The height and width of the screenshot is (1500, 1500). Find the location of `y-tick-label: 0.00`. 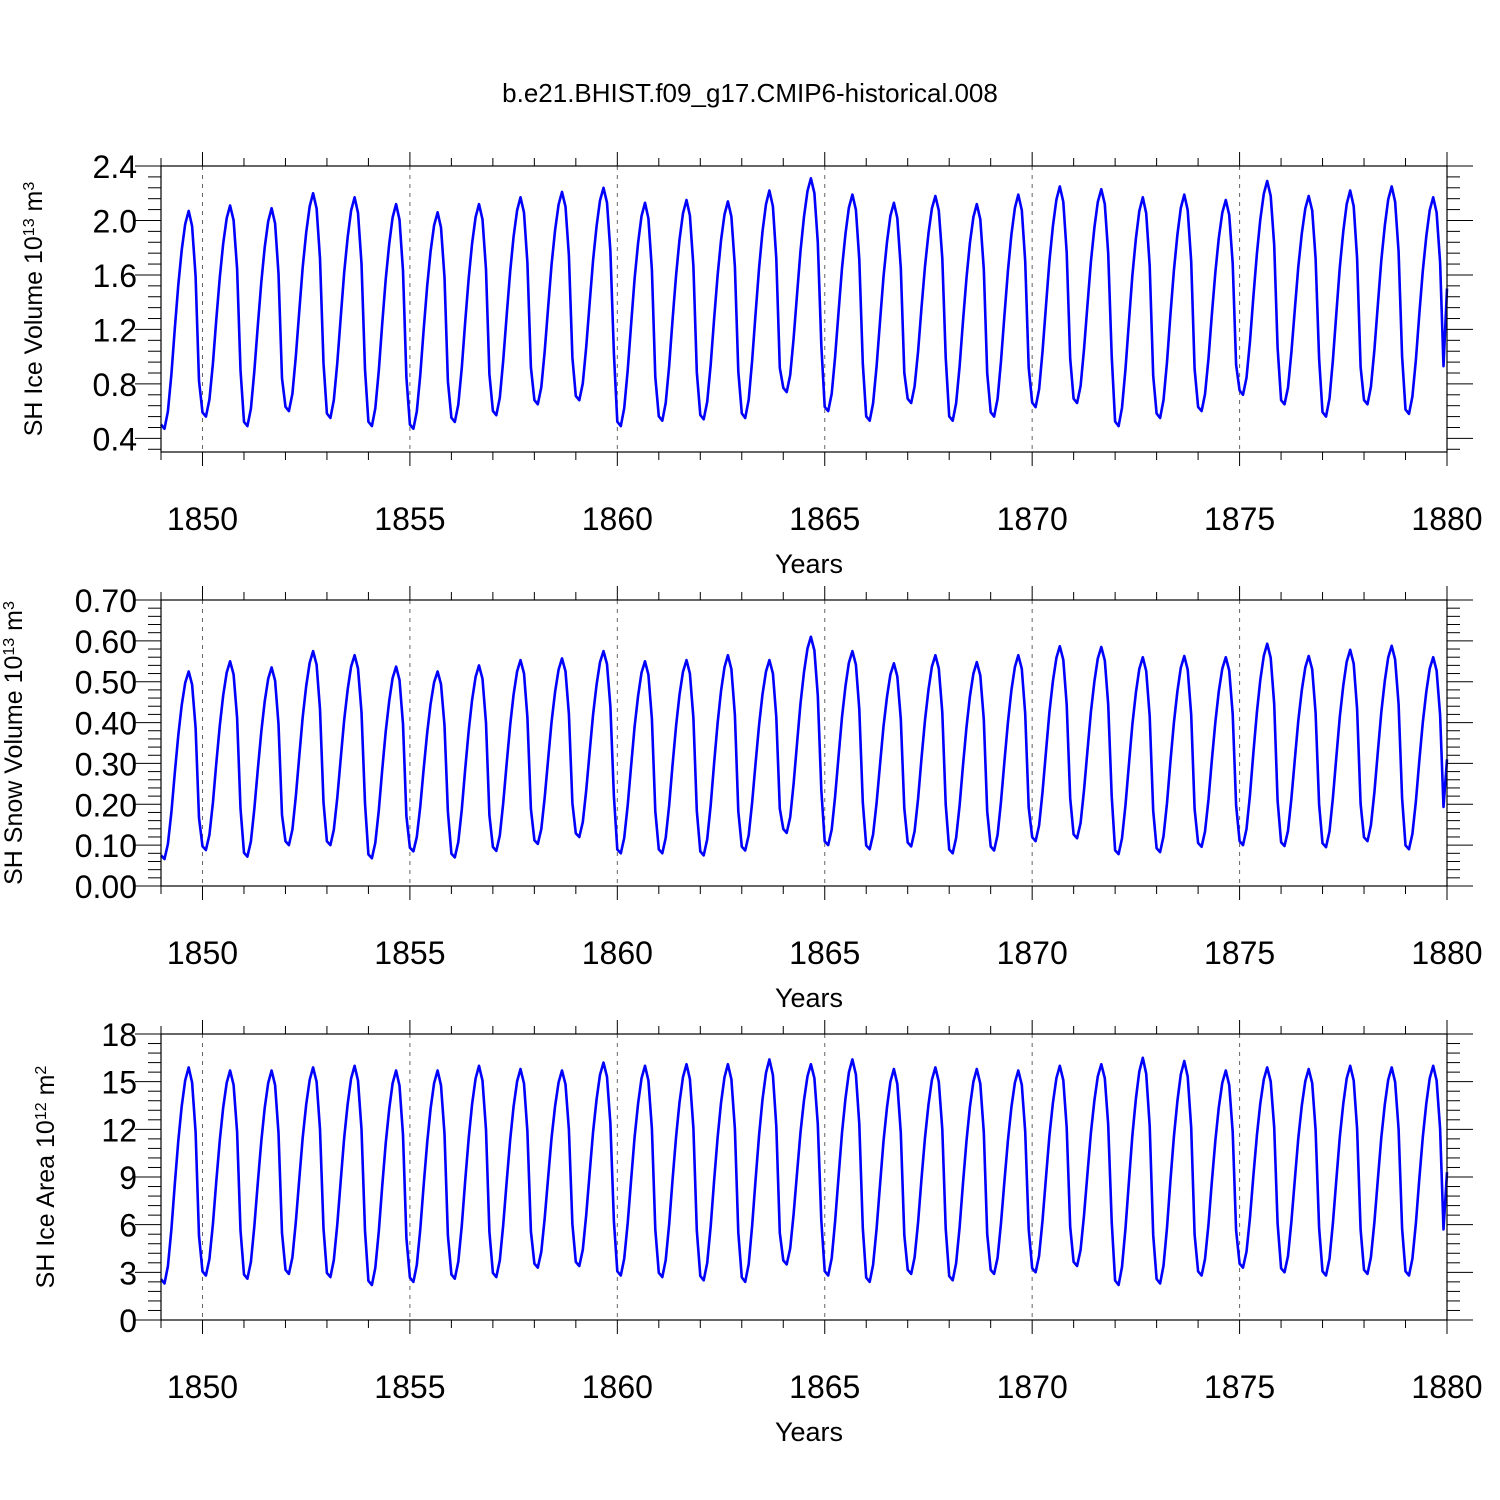

y-tick-label: 0.00 is located at coordinates (106, 887).